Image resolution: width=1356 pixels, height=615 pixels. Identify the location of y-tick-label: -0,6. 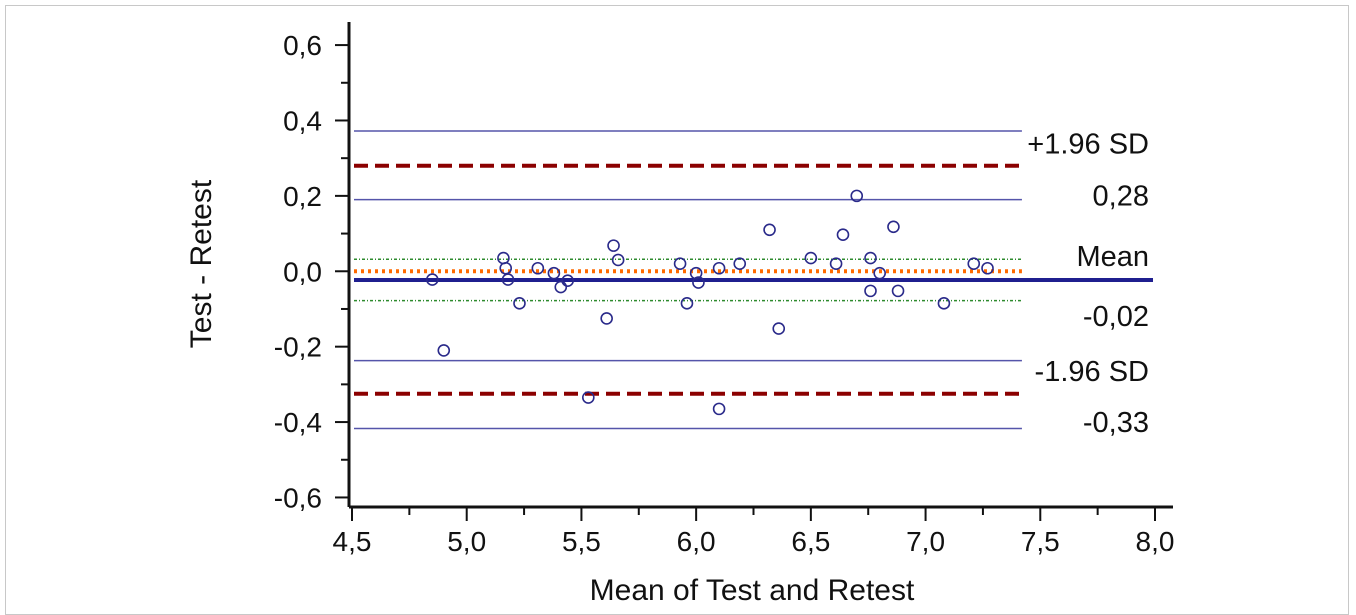
(298, 497).